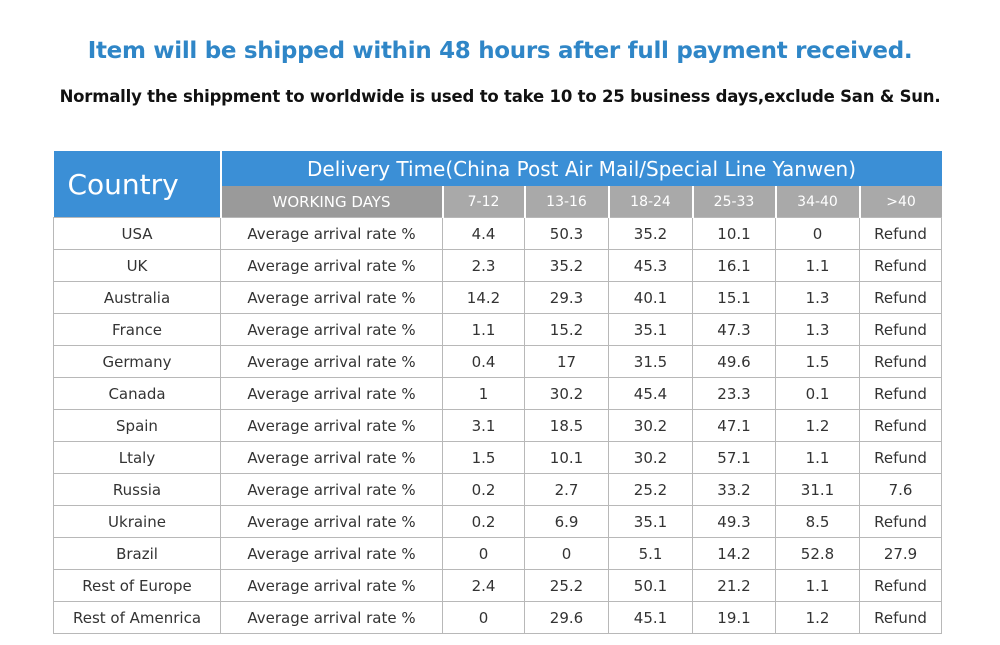 This screenshot has height=645, width=1000. I want to click on rate-value-cell: 19.1, so click(734, 617).